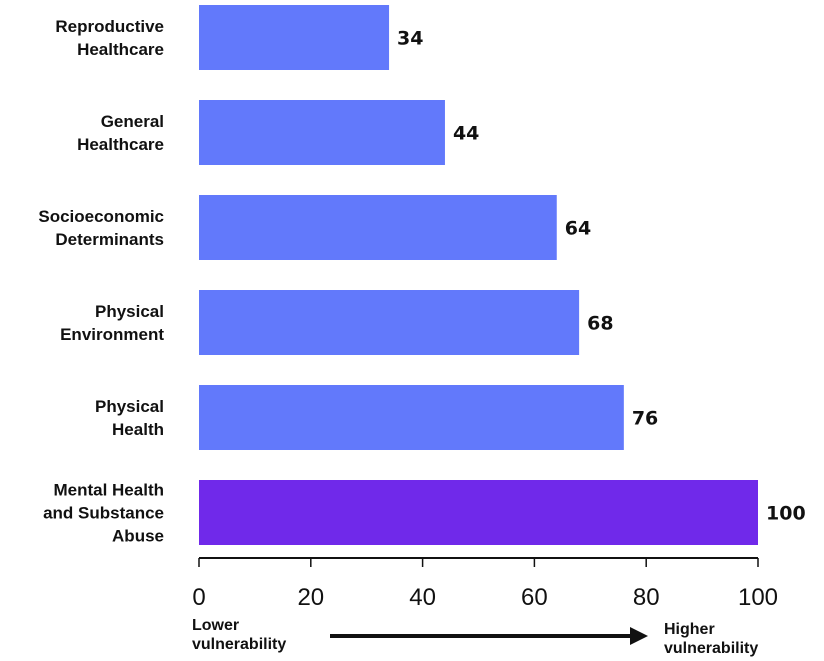 The height and width of the screenshot is (661, 824). What do you see at coordinates (578, 229) in the screenshot?
I see `value-label: 64` at bounding box center [578, 229].